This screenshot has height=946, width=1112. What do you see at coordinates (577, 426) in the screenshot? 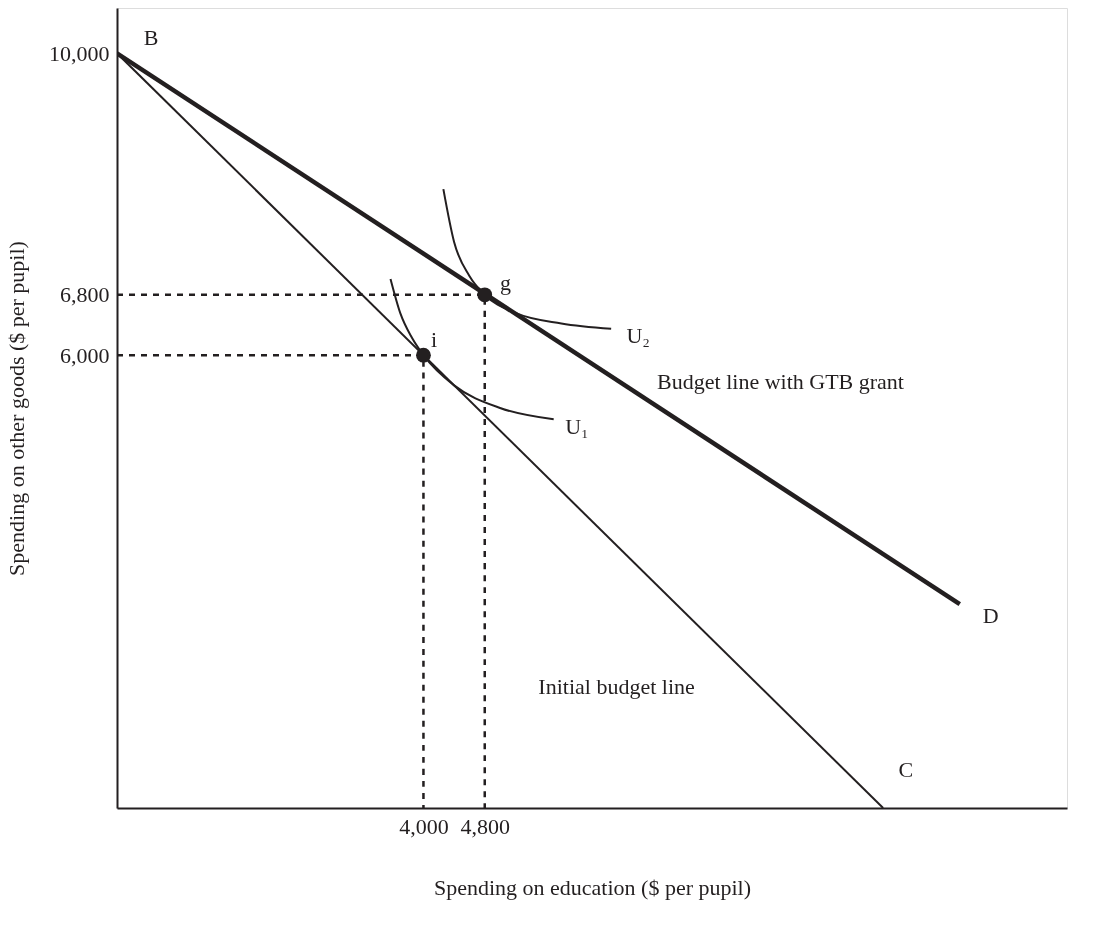
I see `annotation: U₁` at bounding box center [577, 426].